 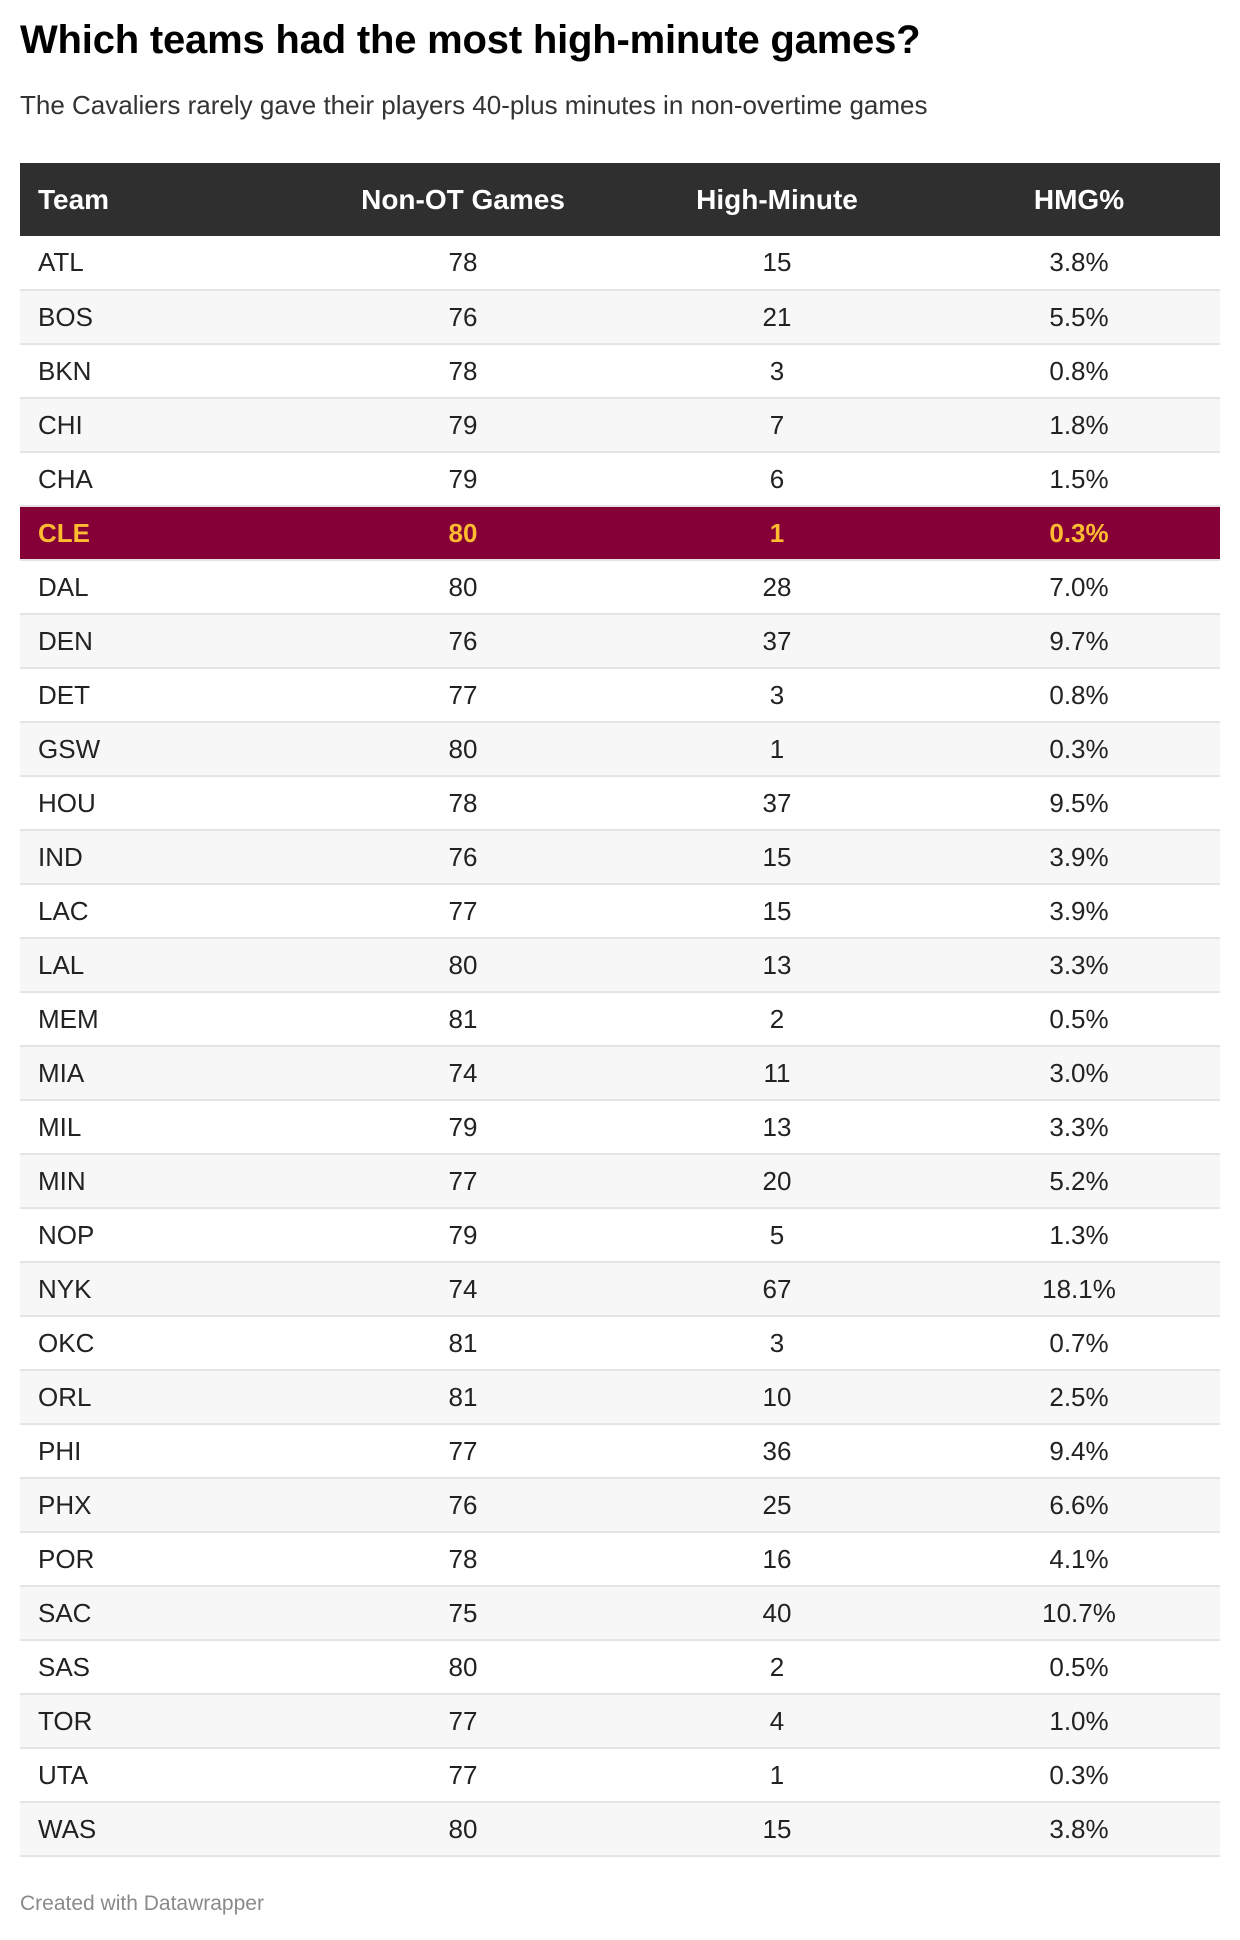 What do you see at coordinates (620, 425) in the screenshot?
I see `table-row: CHI 79 7 1.8%` at bounding box center [620, 425].